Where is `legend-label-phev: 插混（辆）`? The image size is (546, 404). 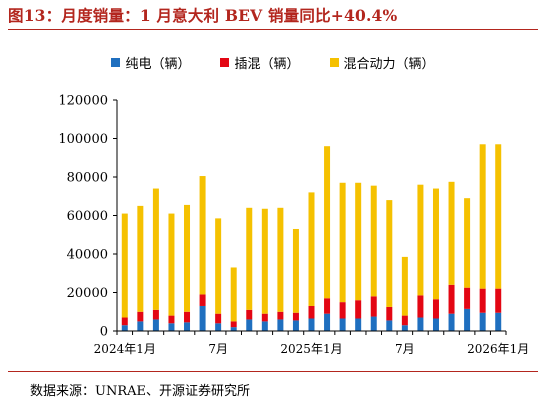
legend-label-phev: 插混（辆） is located at coordinates (267, 64).